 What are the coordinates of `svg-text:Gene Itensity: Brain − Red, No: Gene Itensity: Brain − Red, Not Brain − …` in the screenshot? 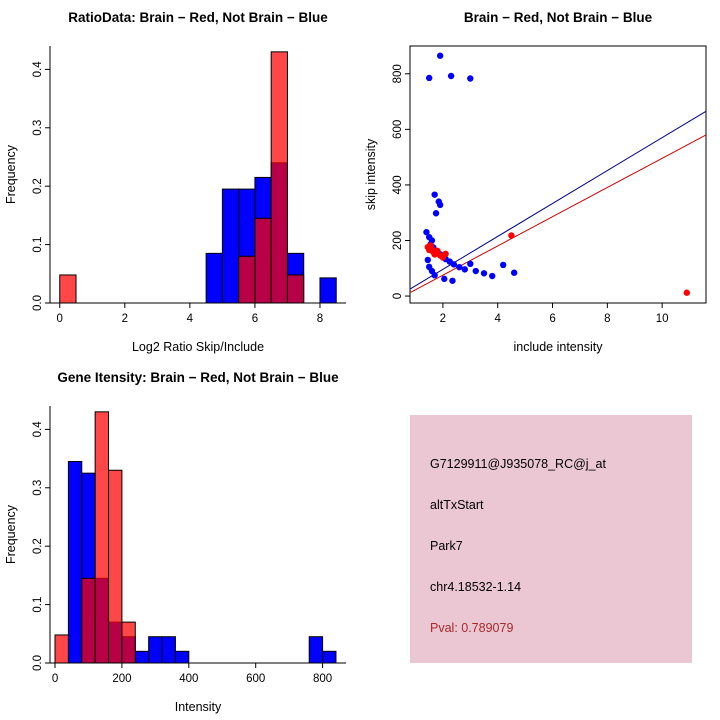 It's located at (198, 377).